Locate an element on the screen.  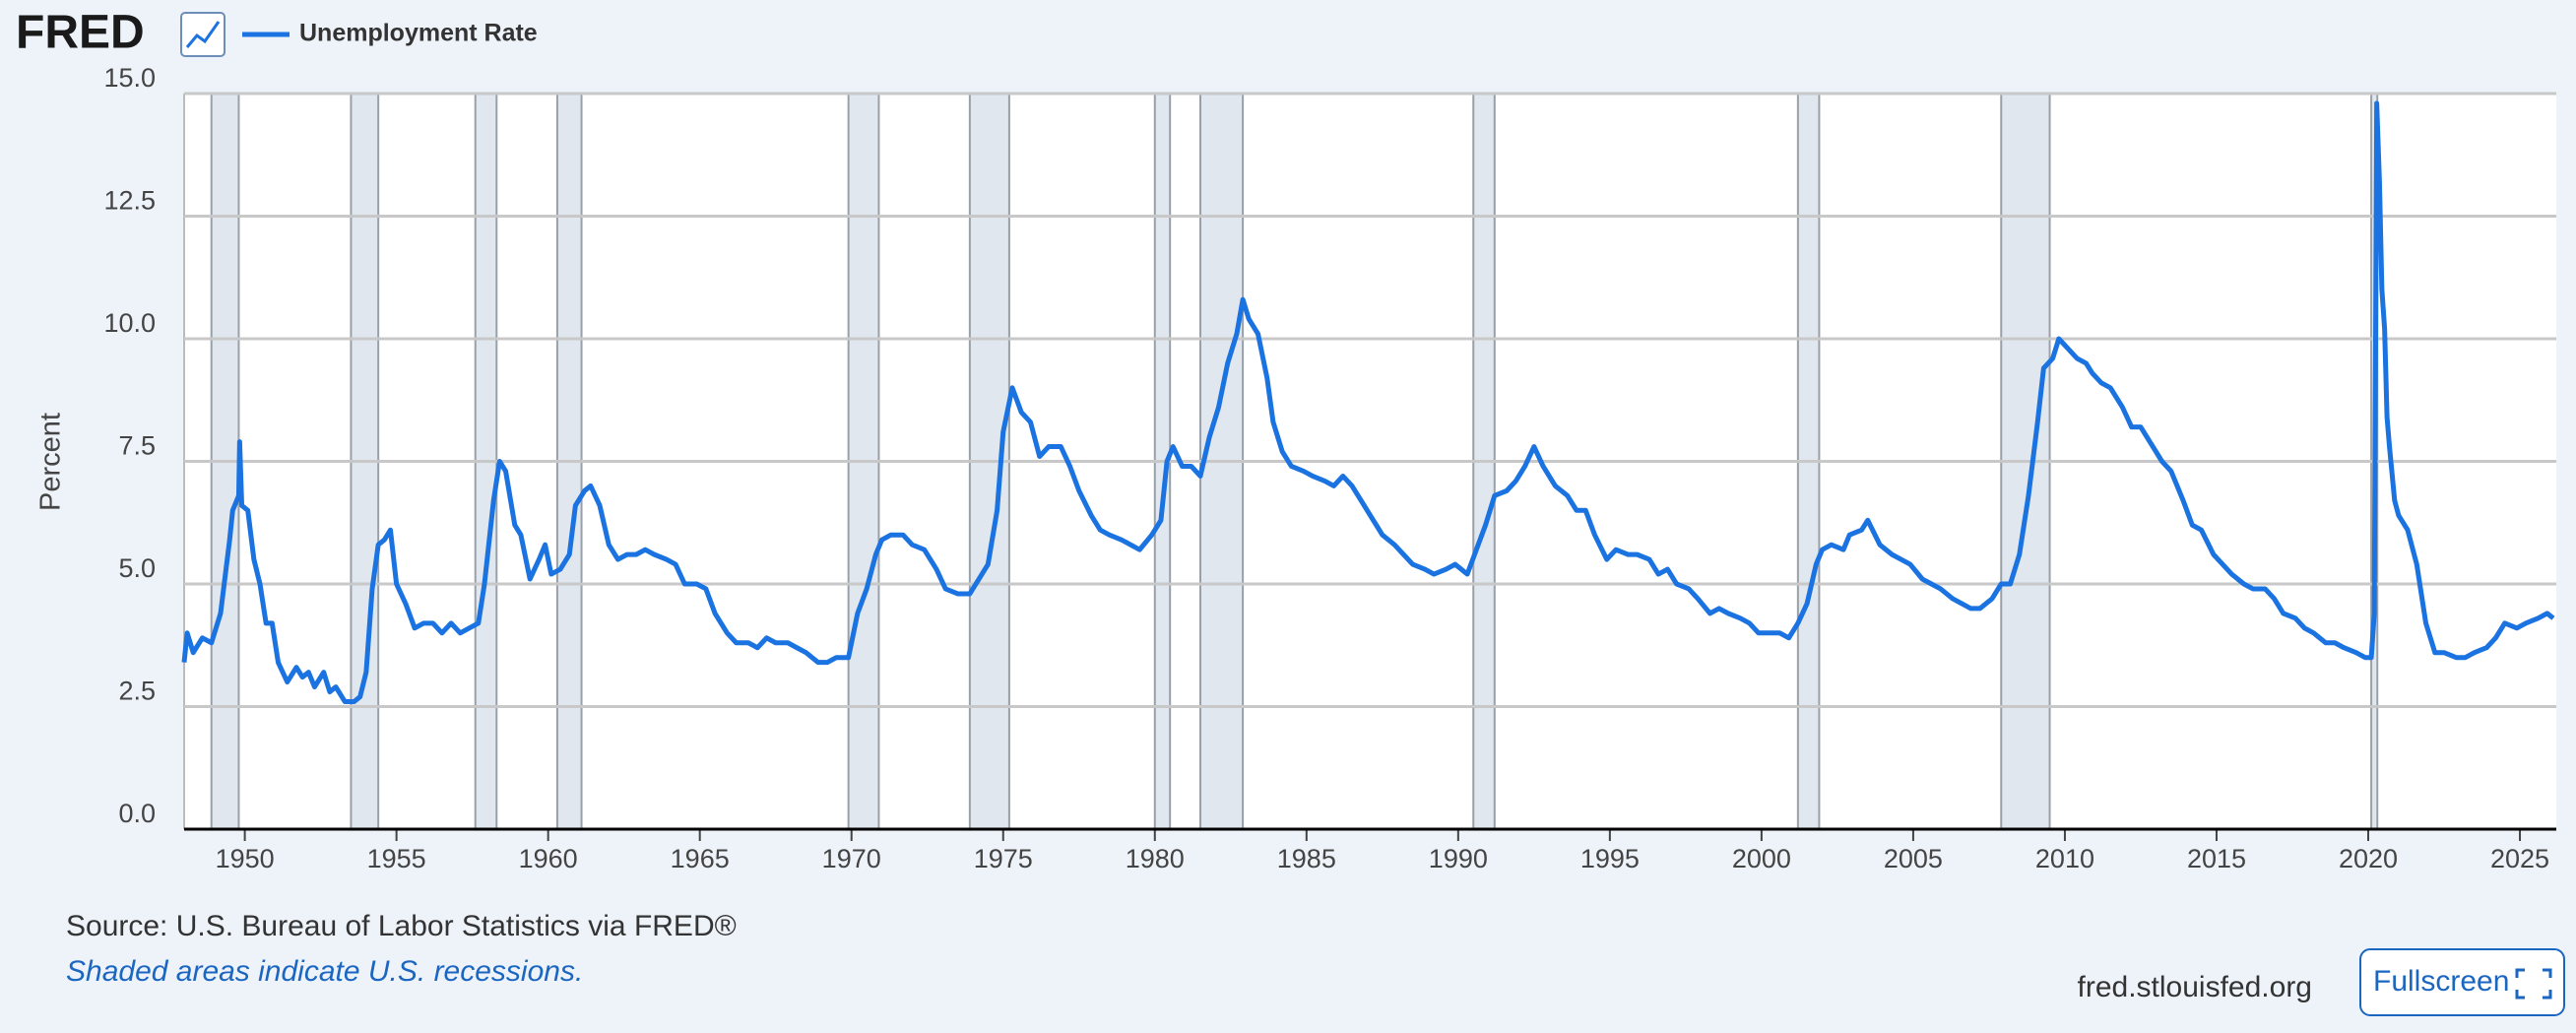
y-tick-label: 10.0 is located at coordinates (129, 323).